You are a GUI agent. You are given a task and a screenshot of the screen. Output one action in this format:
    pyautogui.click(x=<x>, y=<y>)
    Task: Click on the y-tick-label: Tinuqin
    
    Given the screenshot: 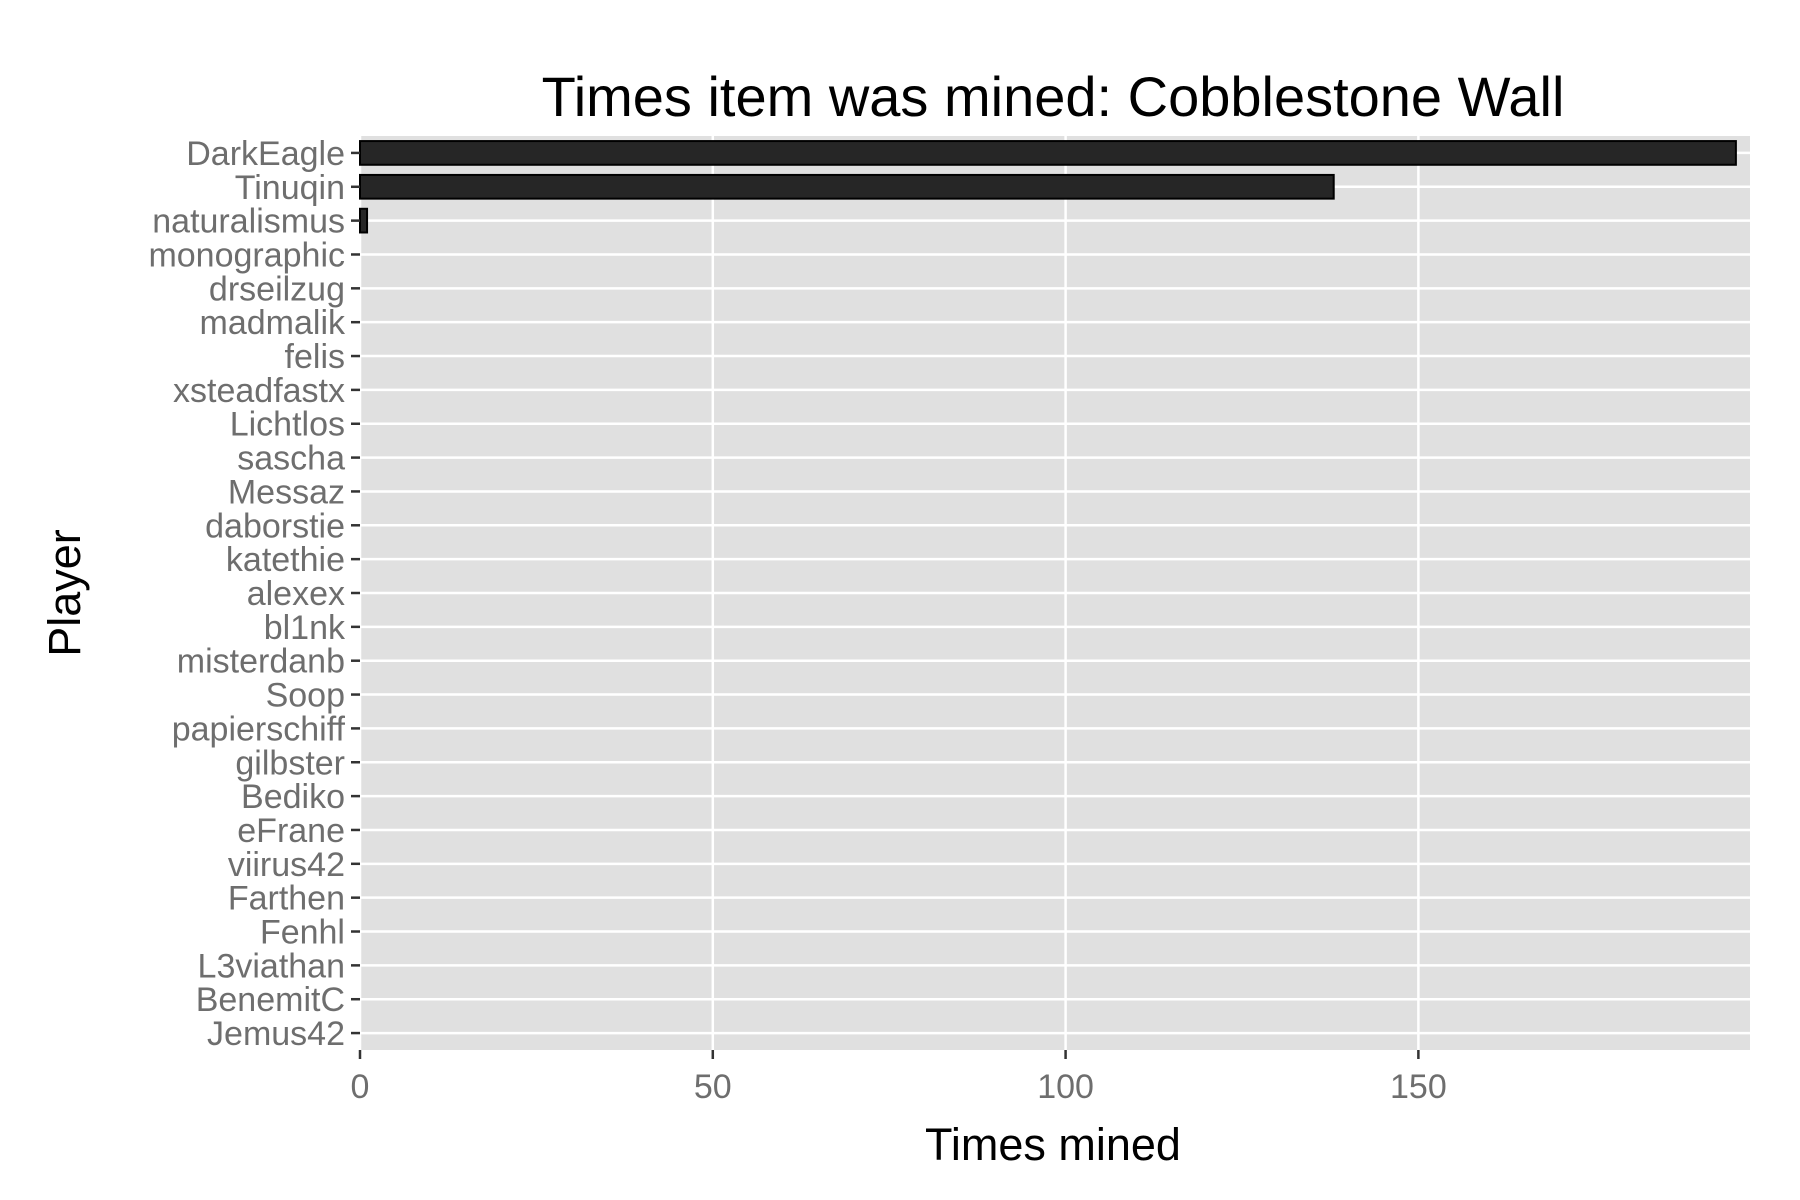 What is the action you would take?
    pyautogui.click(x=290, y=188)
    